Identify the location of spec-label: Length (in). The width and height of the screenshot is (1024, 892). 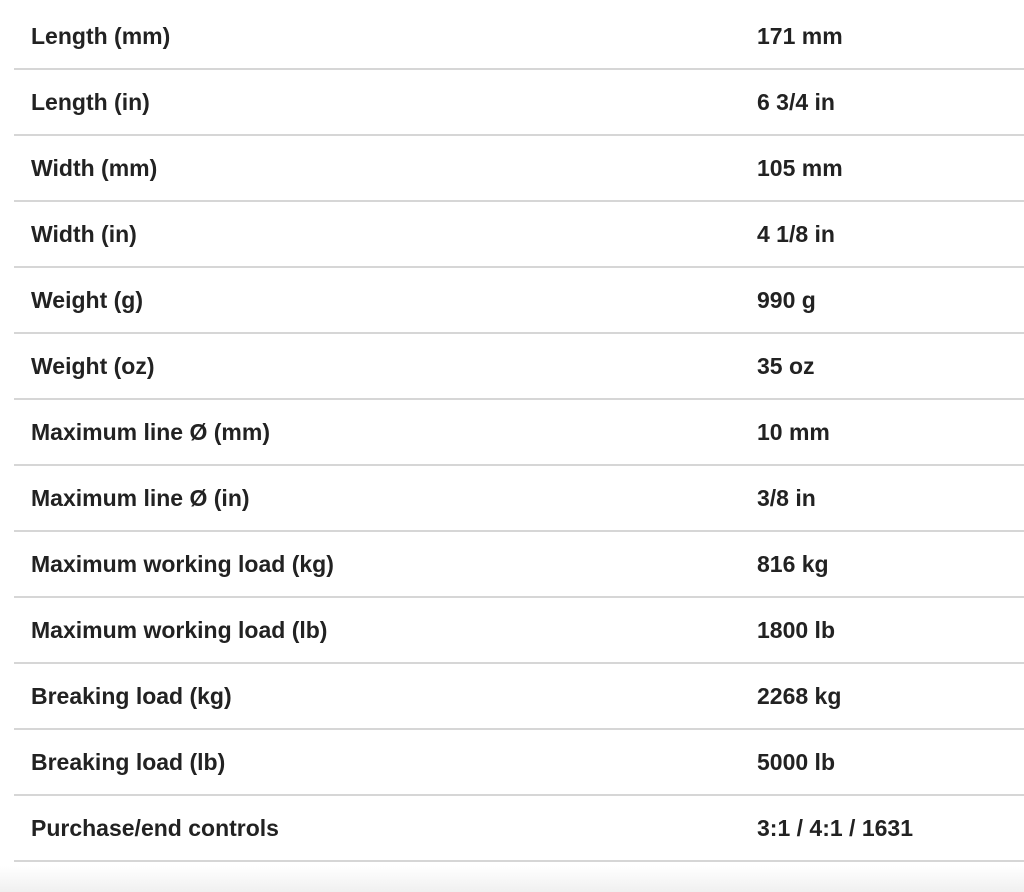
(90, 101).